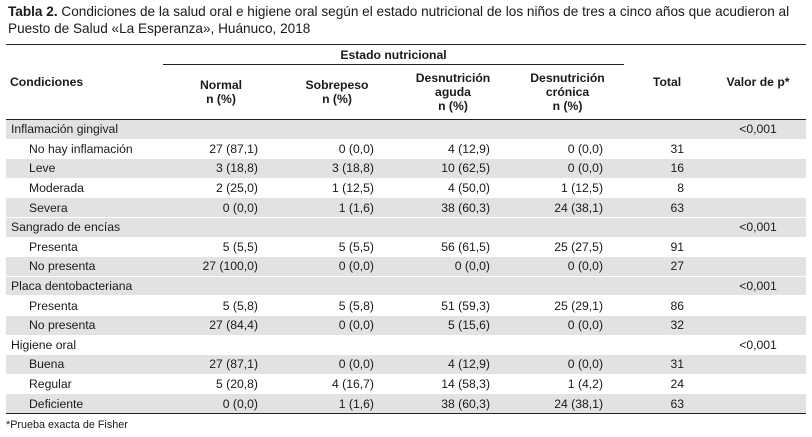  What do you see at coordinates (337, 85) in the screenshot?
I see `header-col-text: Sobrepeso` at bounding box center [337, 85].